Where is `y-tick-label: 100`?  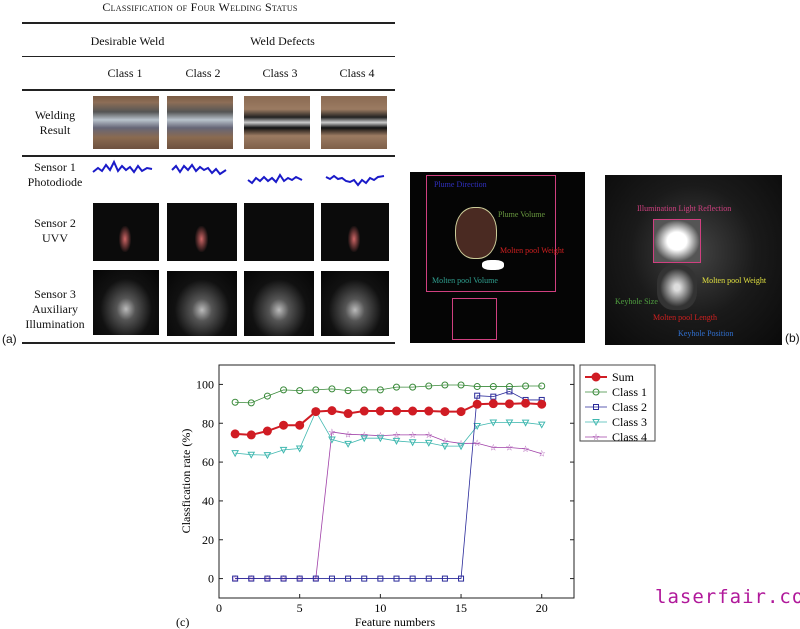 y-tick-label: 100 is located at coordinates (205, 384).